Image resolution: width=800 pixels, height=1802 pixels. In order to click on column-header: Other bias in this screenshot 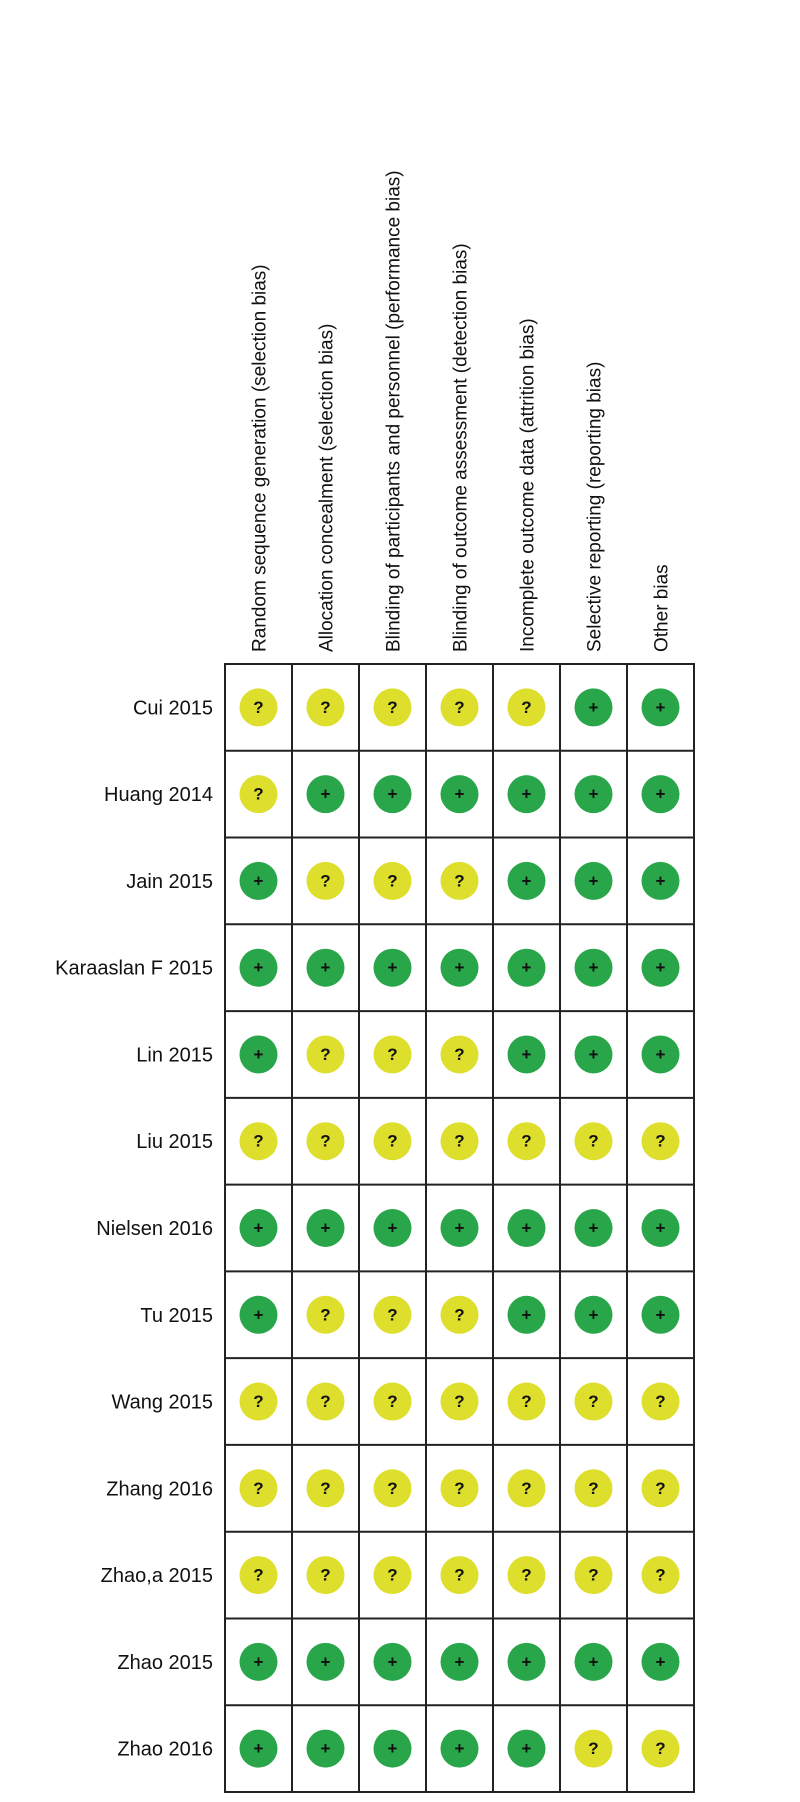, I will do `click(662, 608)`.